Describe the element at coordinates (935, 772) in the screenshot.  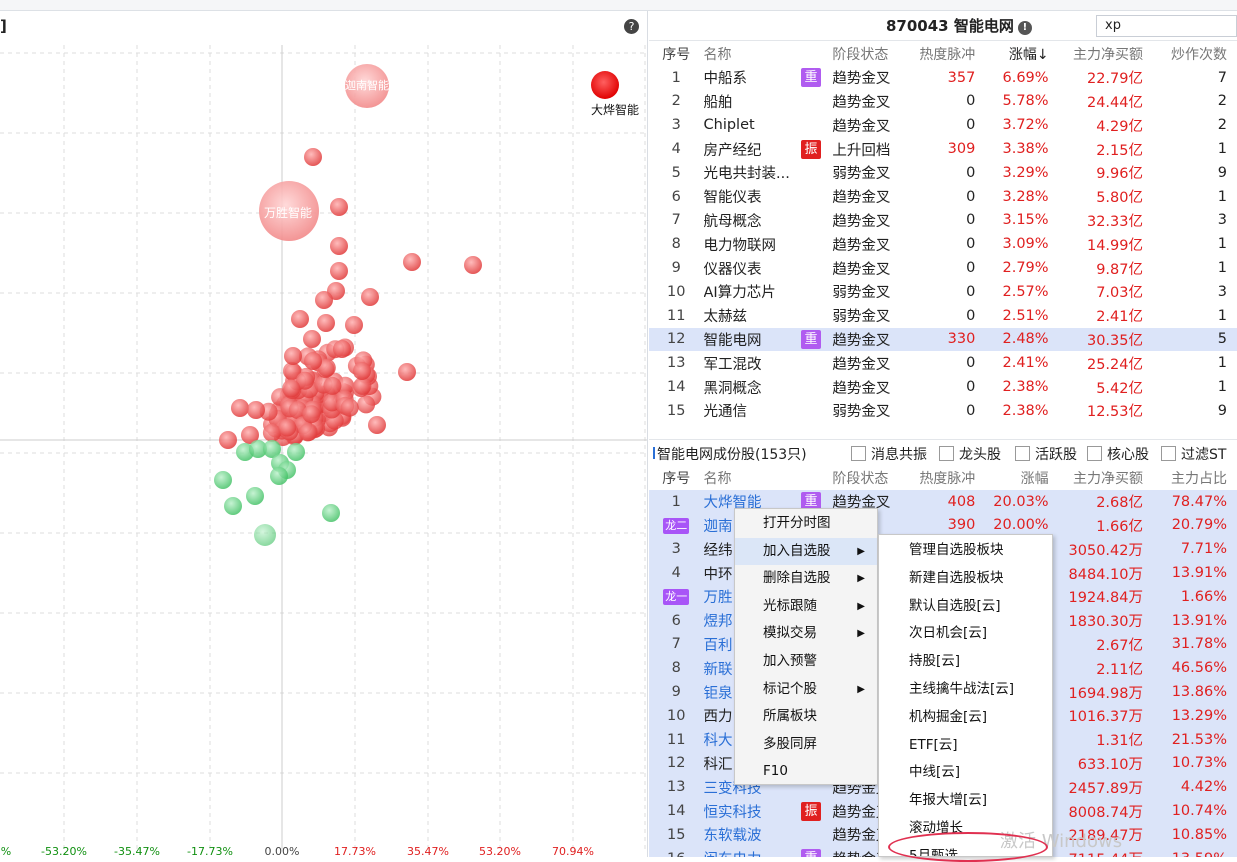
I see `submenu-item: 中线[云]` at that location.